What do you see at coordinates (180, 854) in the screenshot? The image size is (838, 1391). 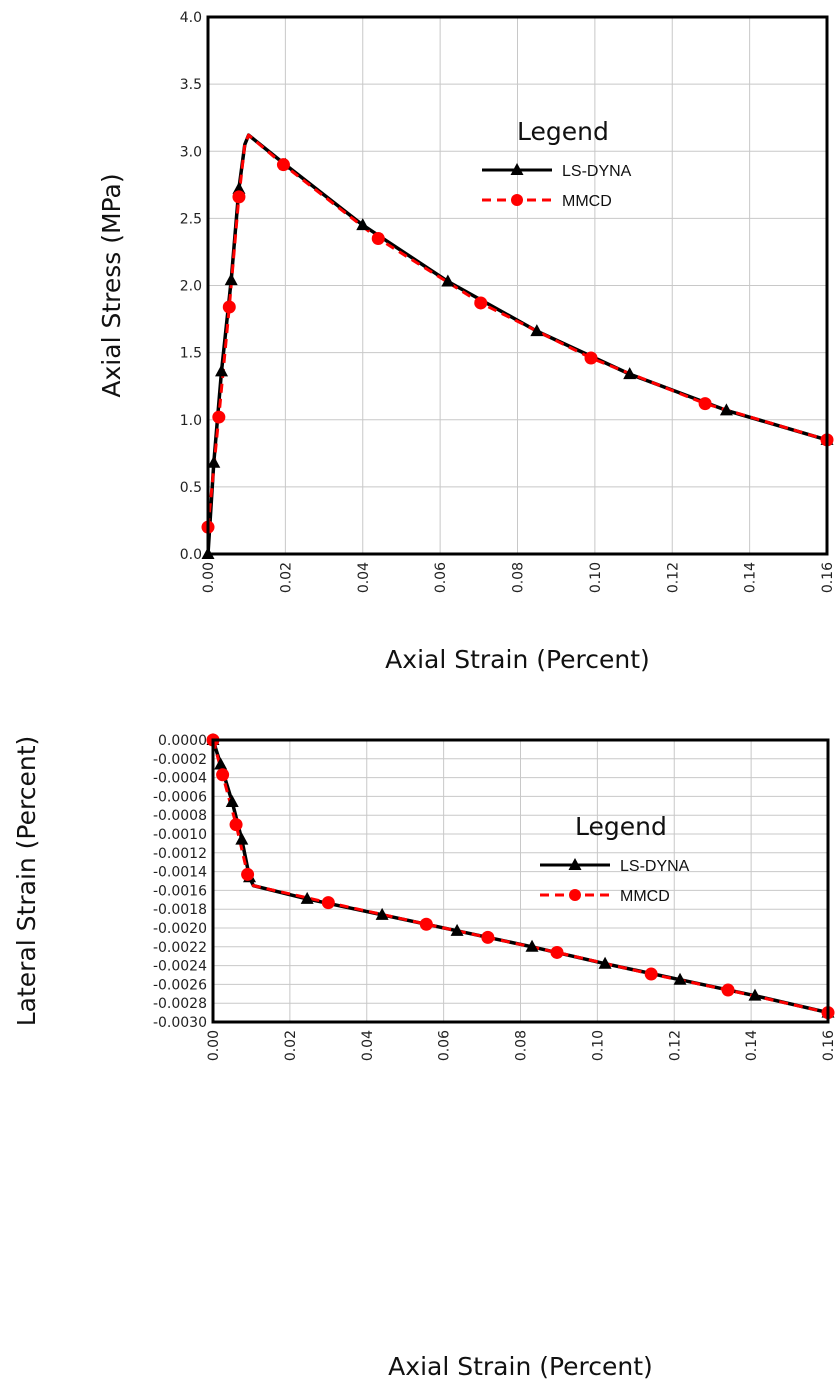 I see `y-tick-label: -0.0012` at bounding box center [180, 854].